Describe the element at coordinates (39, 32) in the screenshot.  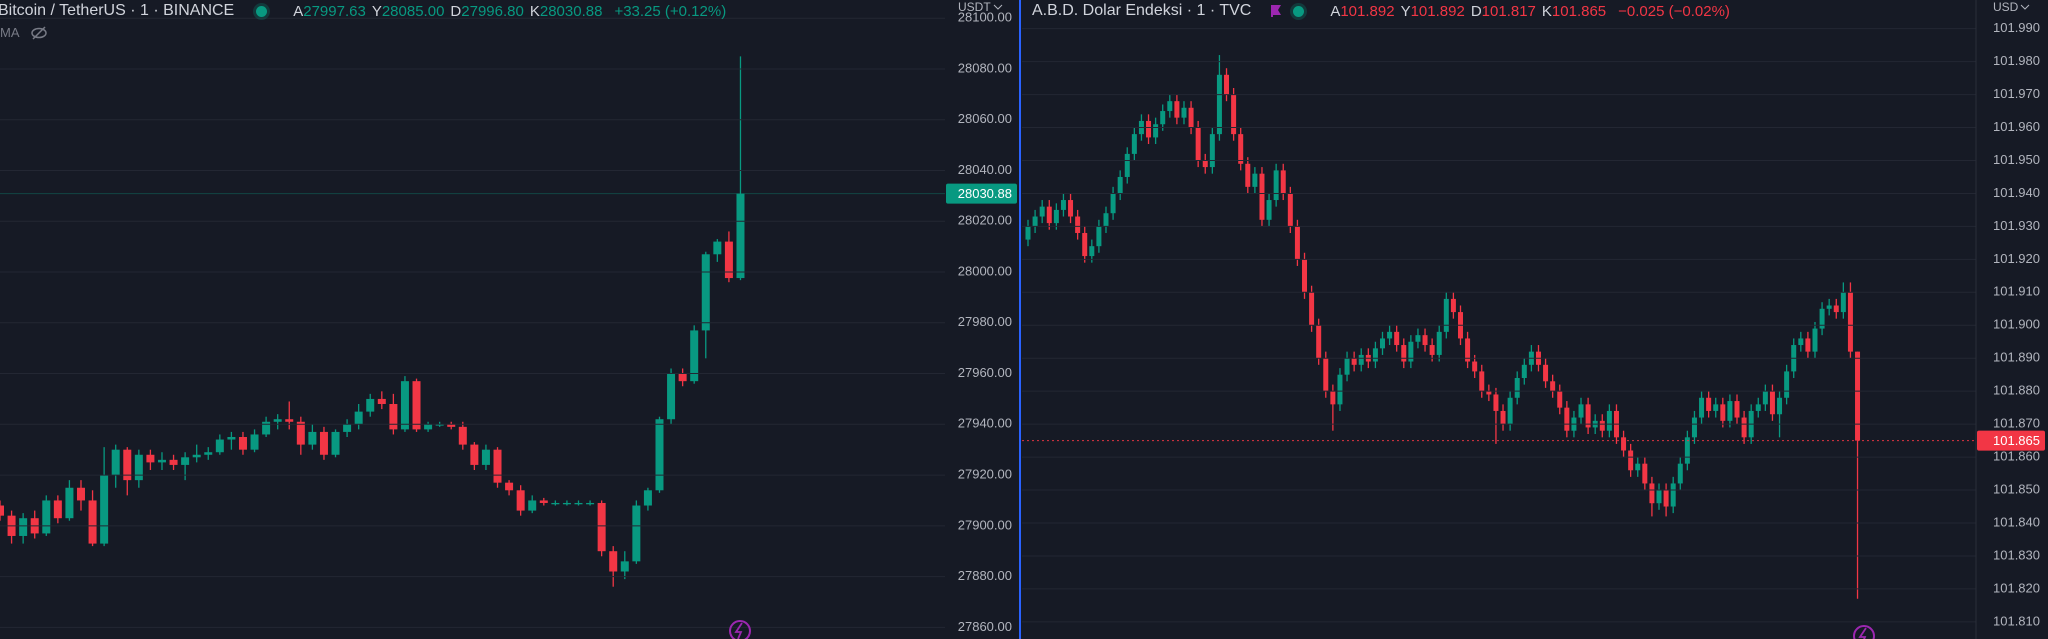
I see `hide-icon` at that location.